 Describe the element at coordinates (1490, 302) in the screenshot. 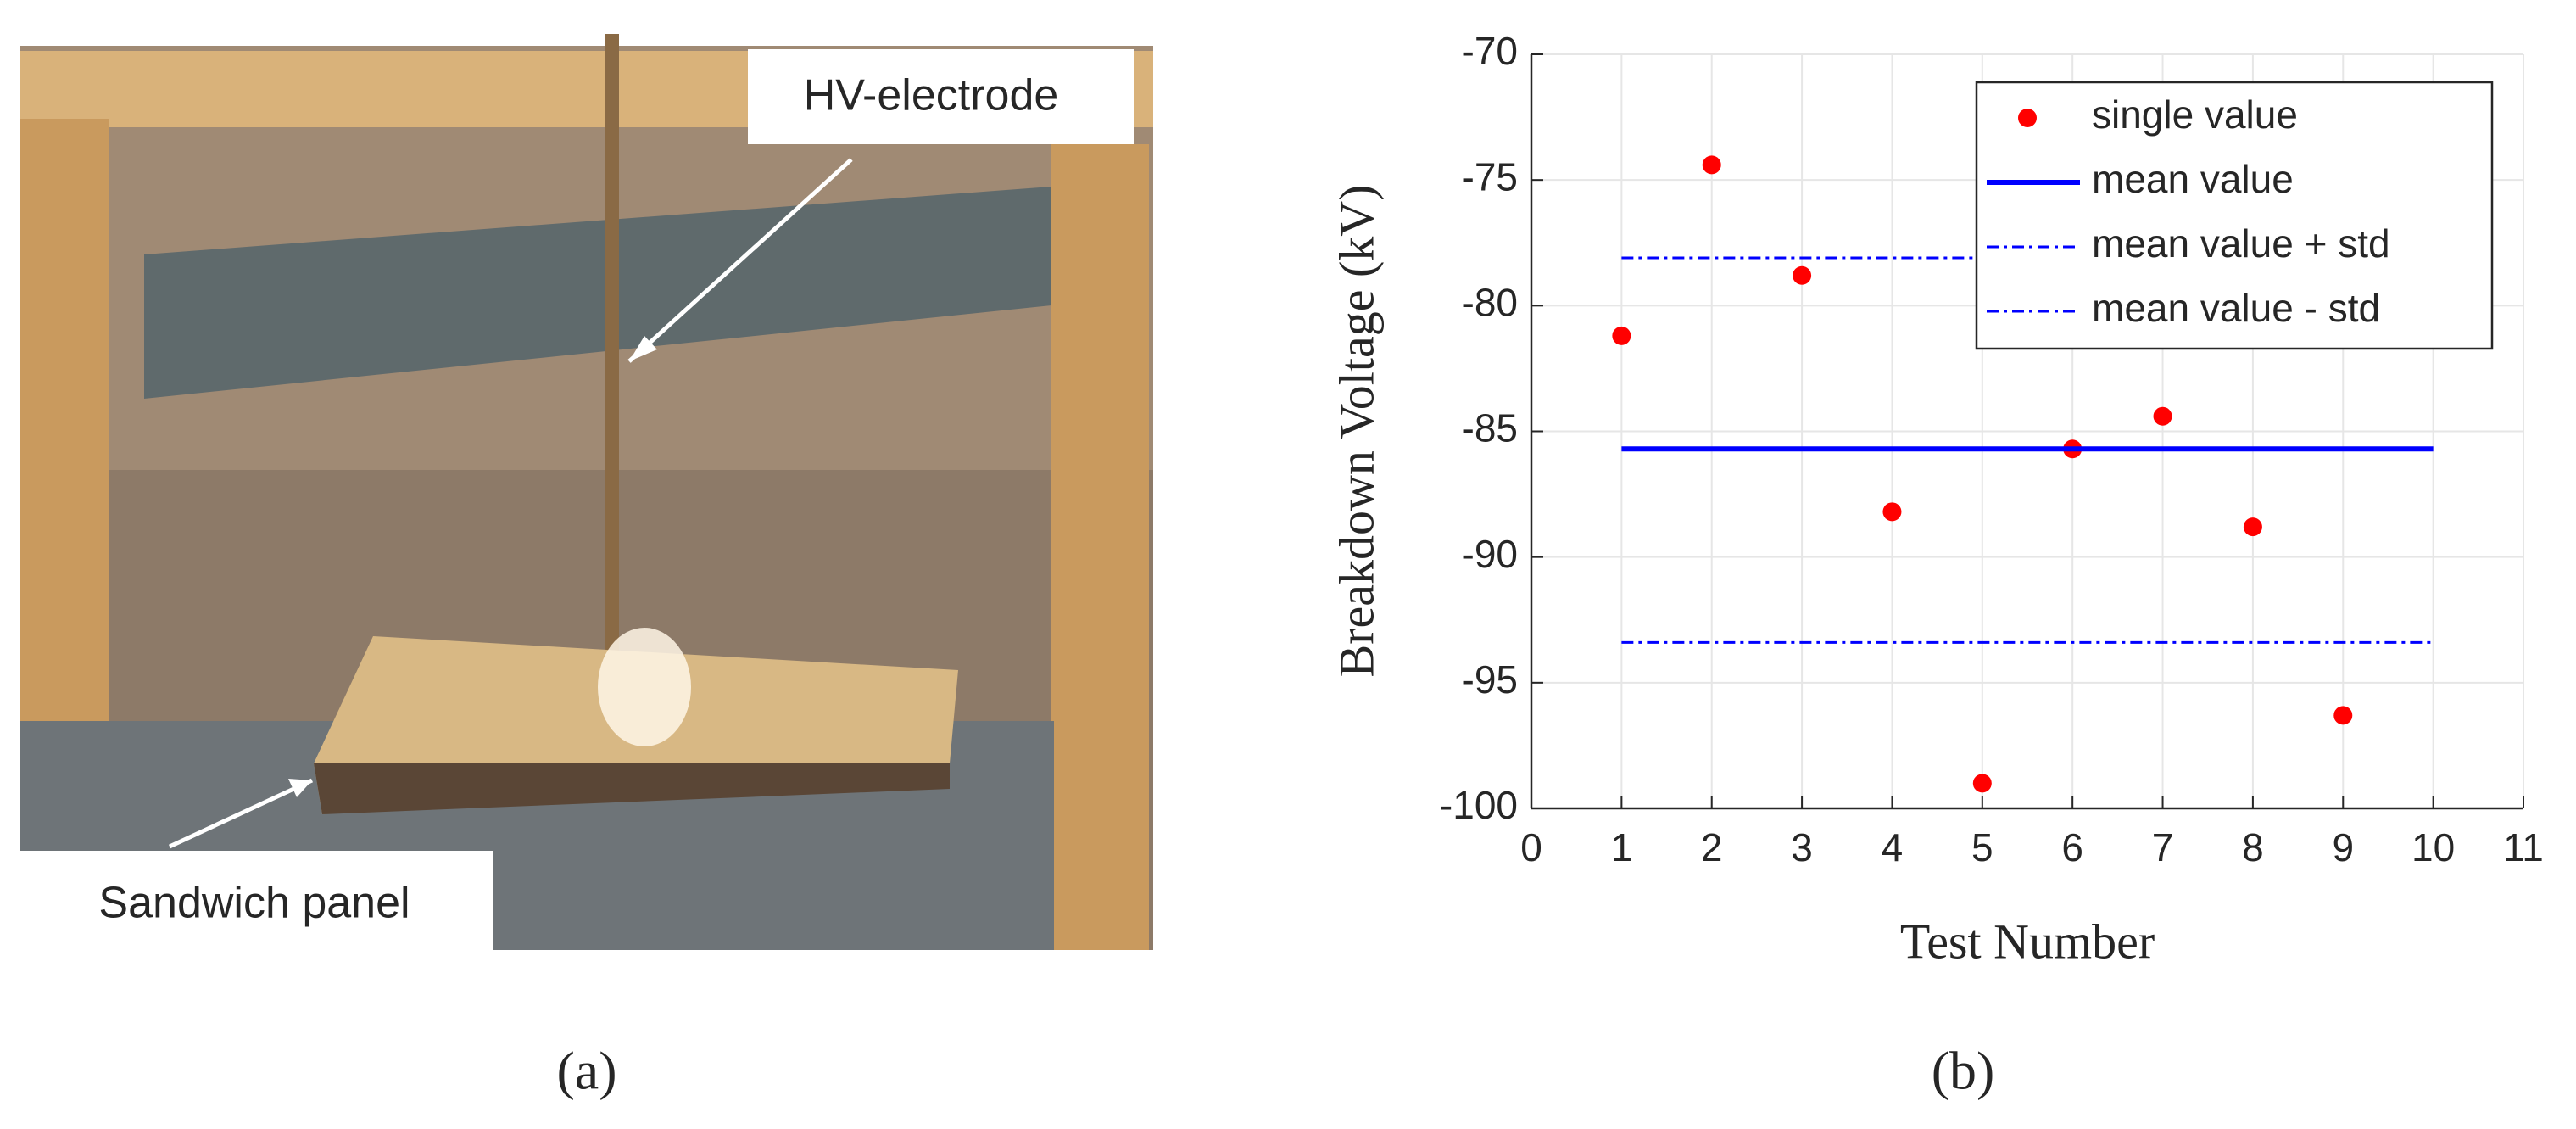

I see `y-tick-label: -80` at that location.